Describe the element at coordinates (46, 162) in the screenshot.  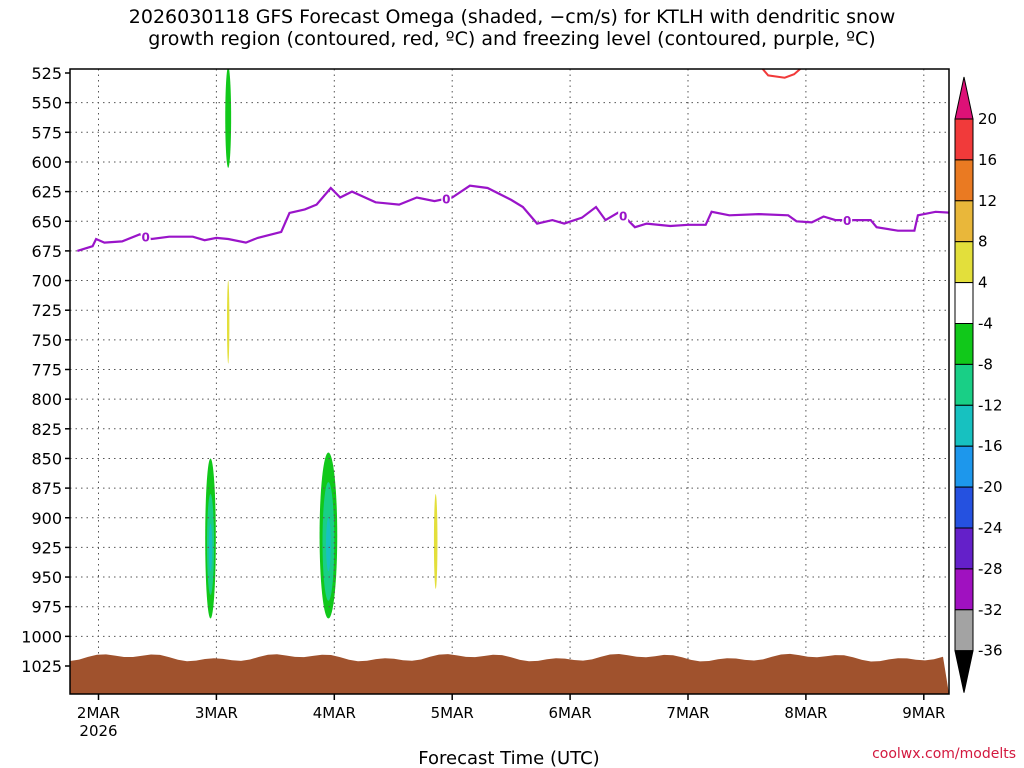
I see `y-tick-label: 600` at that location.